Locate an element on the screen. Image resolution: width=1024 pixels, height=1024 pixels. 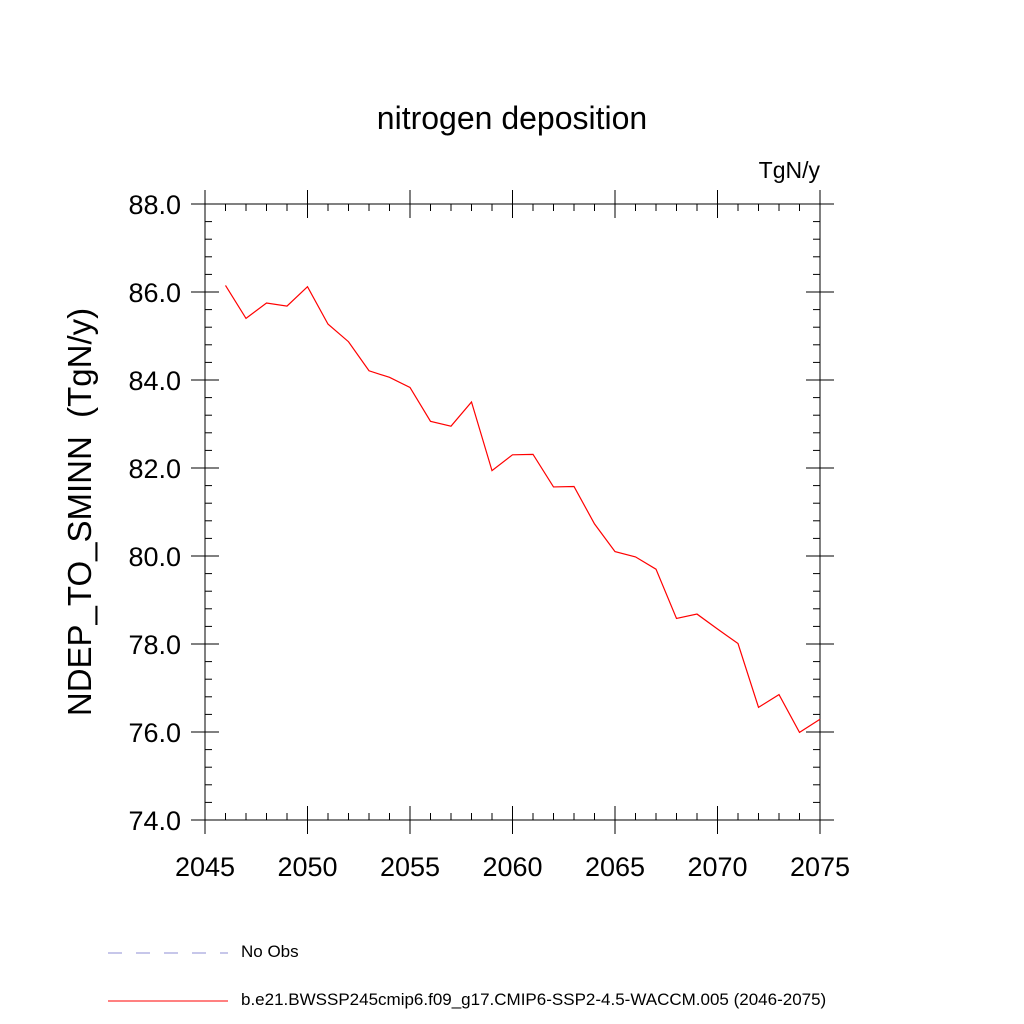
x-tick-label: 2045 is located at coordinates (205, 867).